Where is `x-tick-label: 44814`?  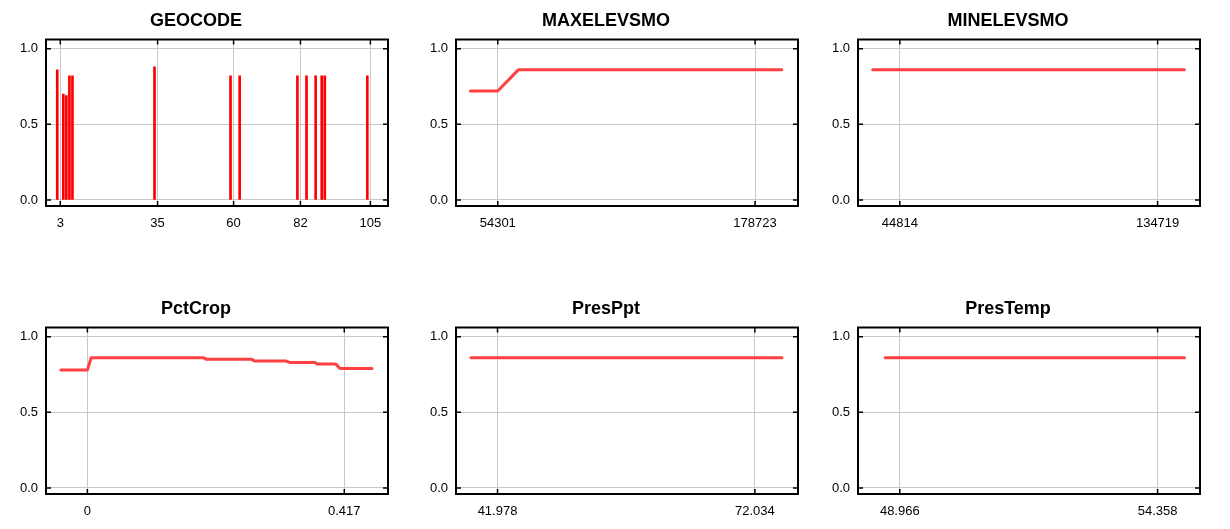
x-tick-label: 44814 is located at coordinates (899, 223).